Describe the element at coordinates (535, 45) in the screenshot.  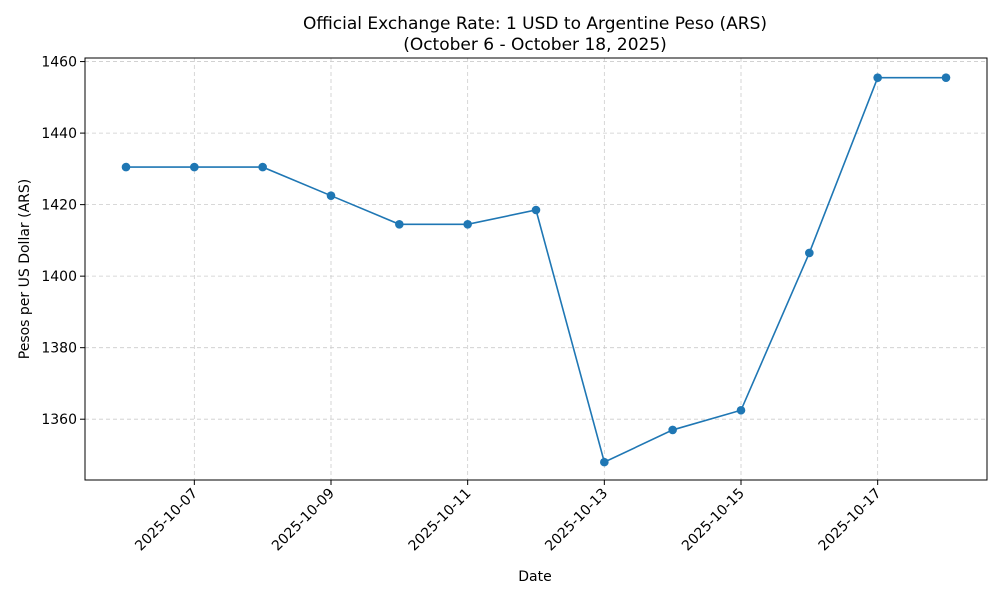
I see `chart-title-line2: (October 6 - October 18, 2025)` at that location.